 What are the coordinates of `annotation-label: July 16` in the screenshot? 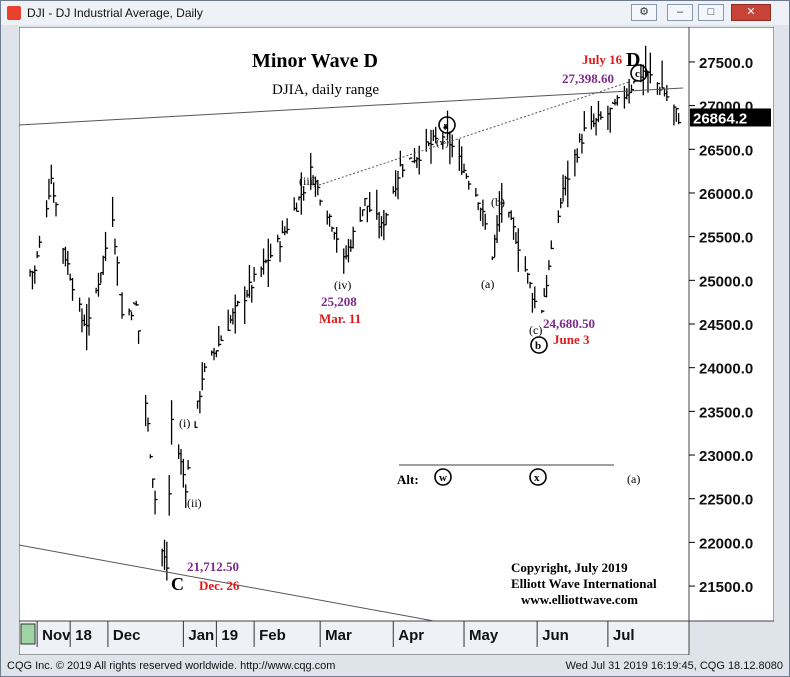 It's located at (602, 59).